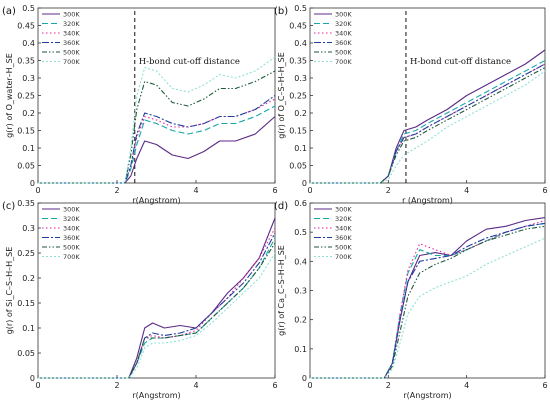  Describe the element at coordinates (9, 291) in the screenshot. I see `y-axis-label: g(r) of Si_C–S–H–H_SE` at that location.